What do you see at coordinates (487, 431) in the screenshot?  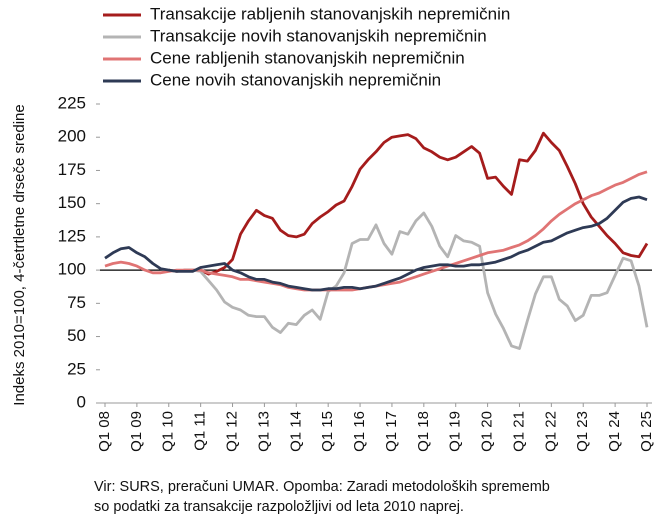 I see `x-tick-label: Q1 20` at bounding box center [487, 431].